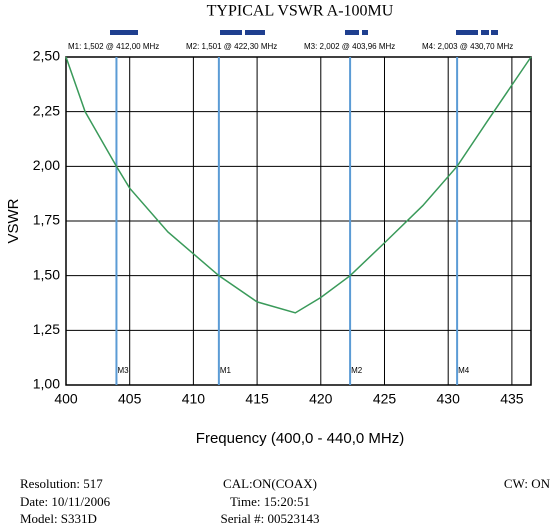 The height and width of the screenshot is (527, 550). What do you see at coordinates (231, 46) in the screenshot?
I see `marker-label: M2: 1,501 @ 422,30 MHz` at bounding box center [231, 46].